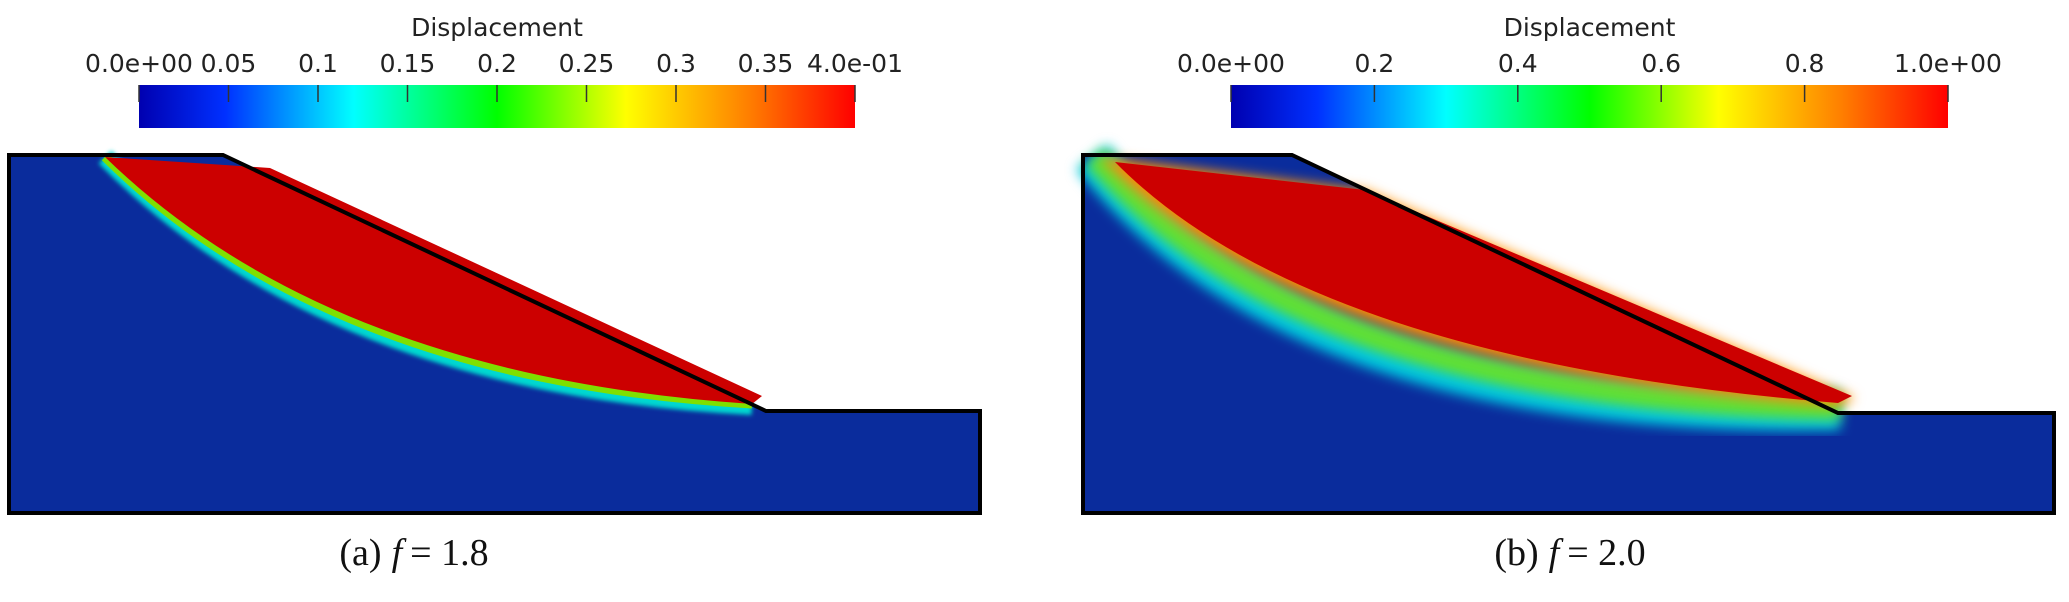  I want to click on colorbar-tick-label: 0.8, so click(1805, 63).